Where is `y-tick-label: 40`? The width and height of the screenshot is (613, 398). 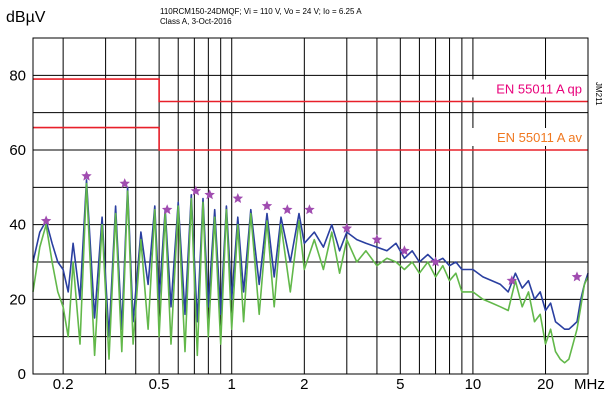 y-tick-label: 40 is located at coordinates (17, 225).